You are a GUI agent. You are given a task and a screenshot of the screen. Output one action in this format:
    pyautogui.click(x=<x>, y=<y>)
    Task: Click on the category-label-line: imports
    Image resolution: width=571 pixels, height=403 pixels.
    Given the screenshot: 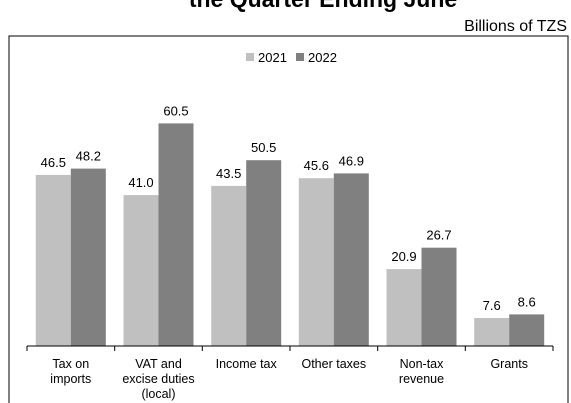 What is the action you would take?
    pyautogui.click(x=70, y=379)
    